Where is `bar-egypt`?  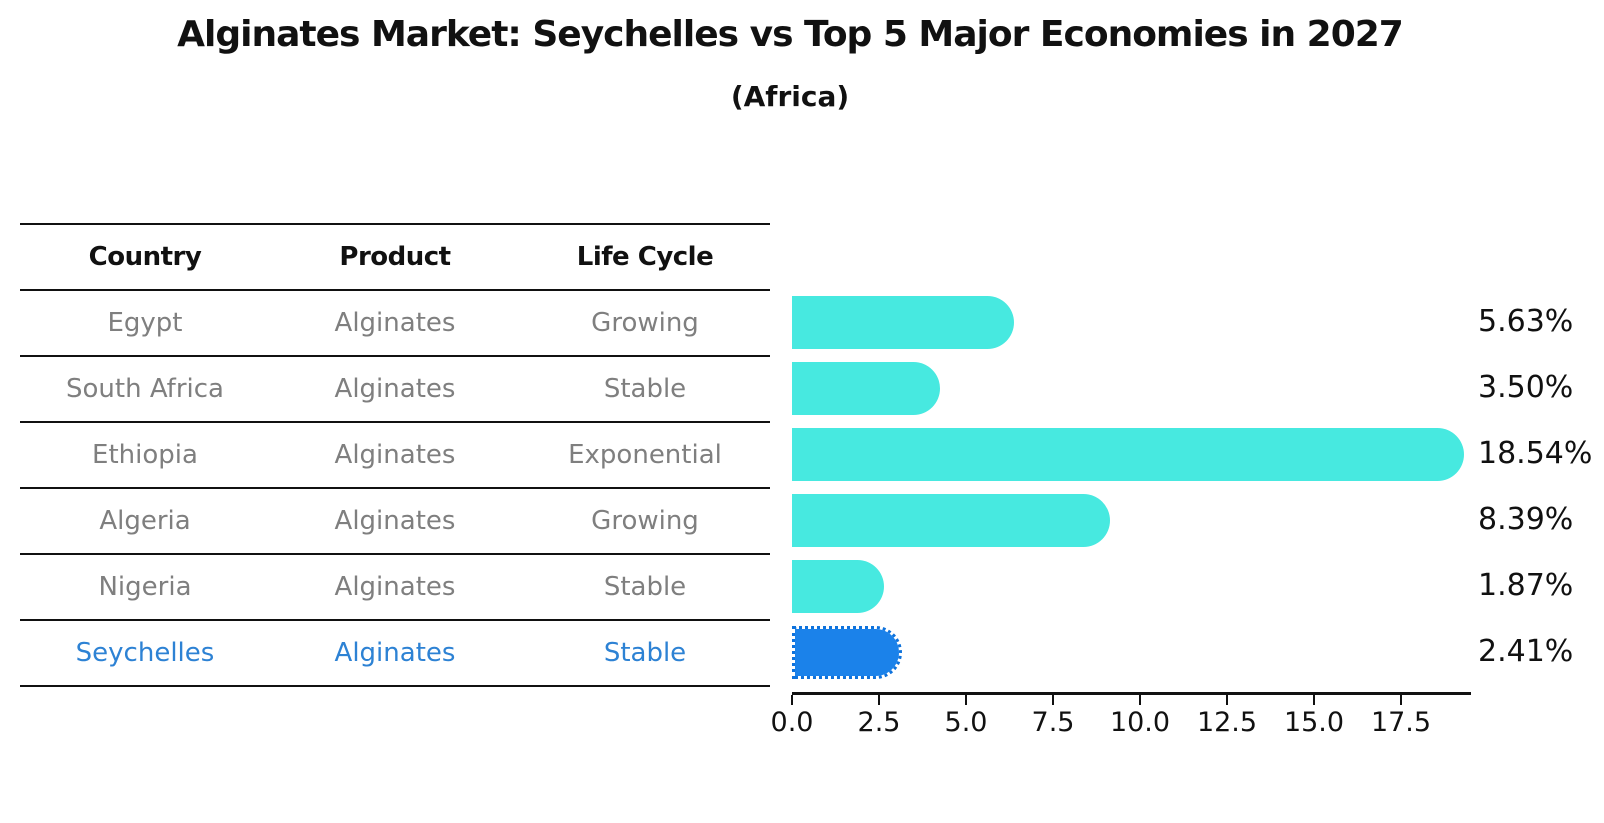
bar-egypt is located at coordinates (903, 322).